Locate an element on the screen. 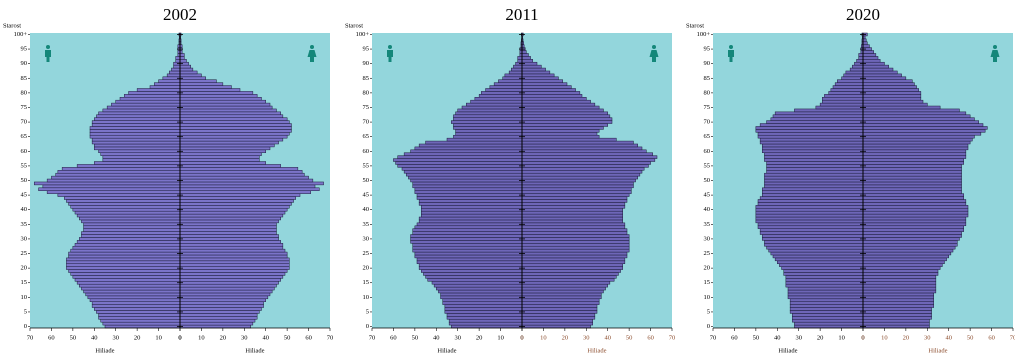 Image resolution: width=1015 pixels, height=357 pixels. y-tick-label: 90 is located at coordinates (24, 63).